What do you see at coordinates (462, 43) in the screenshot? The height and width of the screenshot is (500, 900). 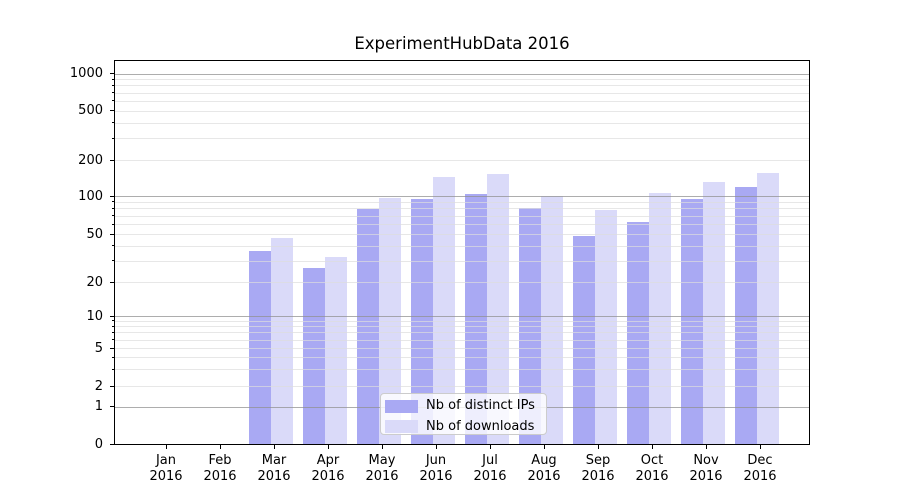 I see `chart-title: ExperimentHubData 2016` at bounding box center [462, 43].